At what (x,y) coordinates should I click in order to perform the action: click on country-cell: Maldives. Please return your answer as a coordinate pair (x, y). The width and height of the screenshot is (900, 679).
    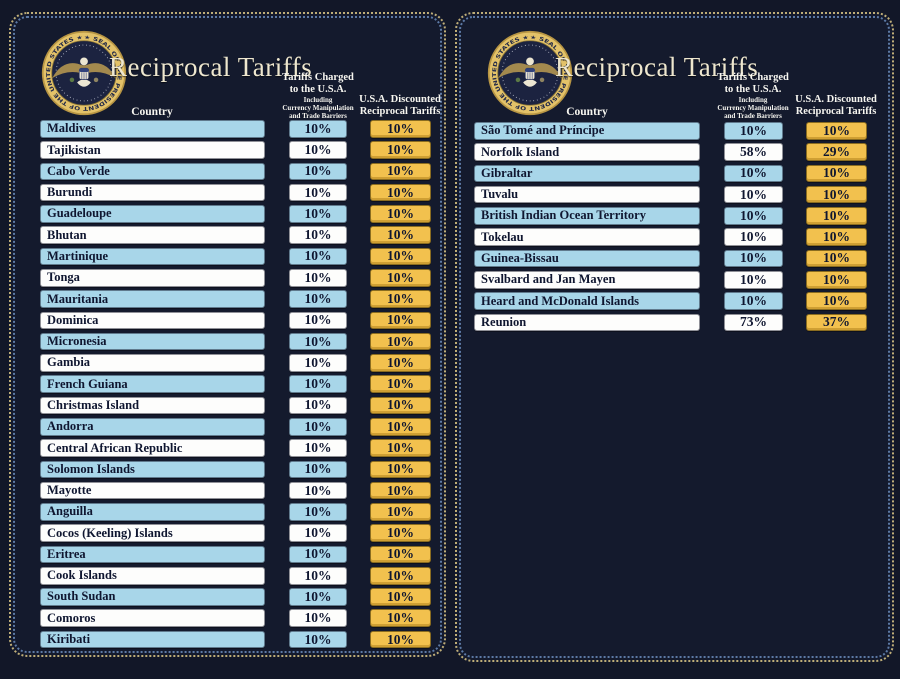
    Looking at the image, I should click on (152, 129).